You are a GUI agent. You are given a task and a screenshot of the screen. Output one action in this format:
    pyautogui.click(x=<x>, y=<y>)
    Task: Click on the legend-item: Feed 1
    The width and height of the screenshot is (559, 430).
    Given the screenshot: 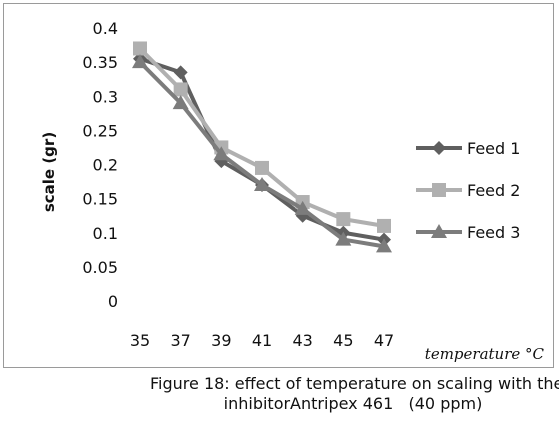 What is the action you would take?
    pyautogui.click(x=468, y=148)
    